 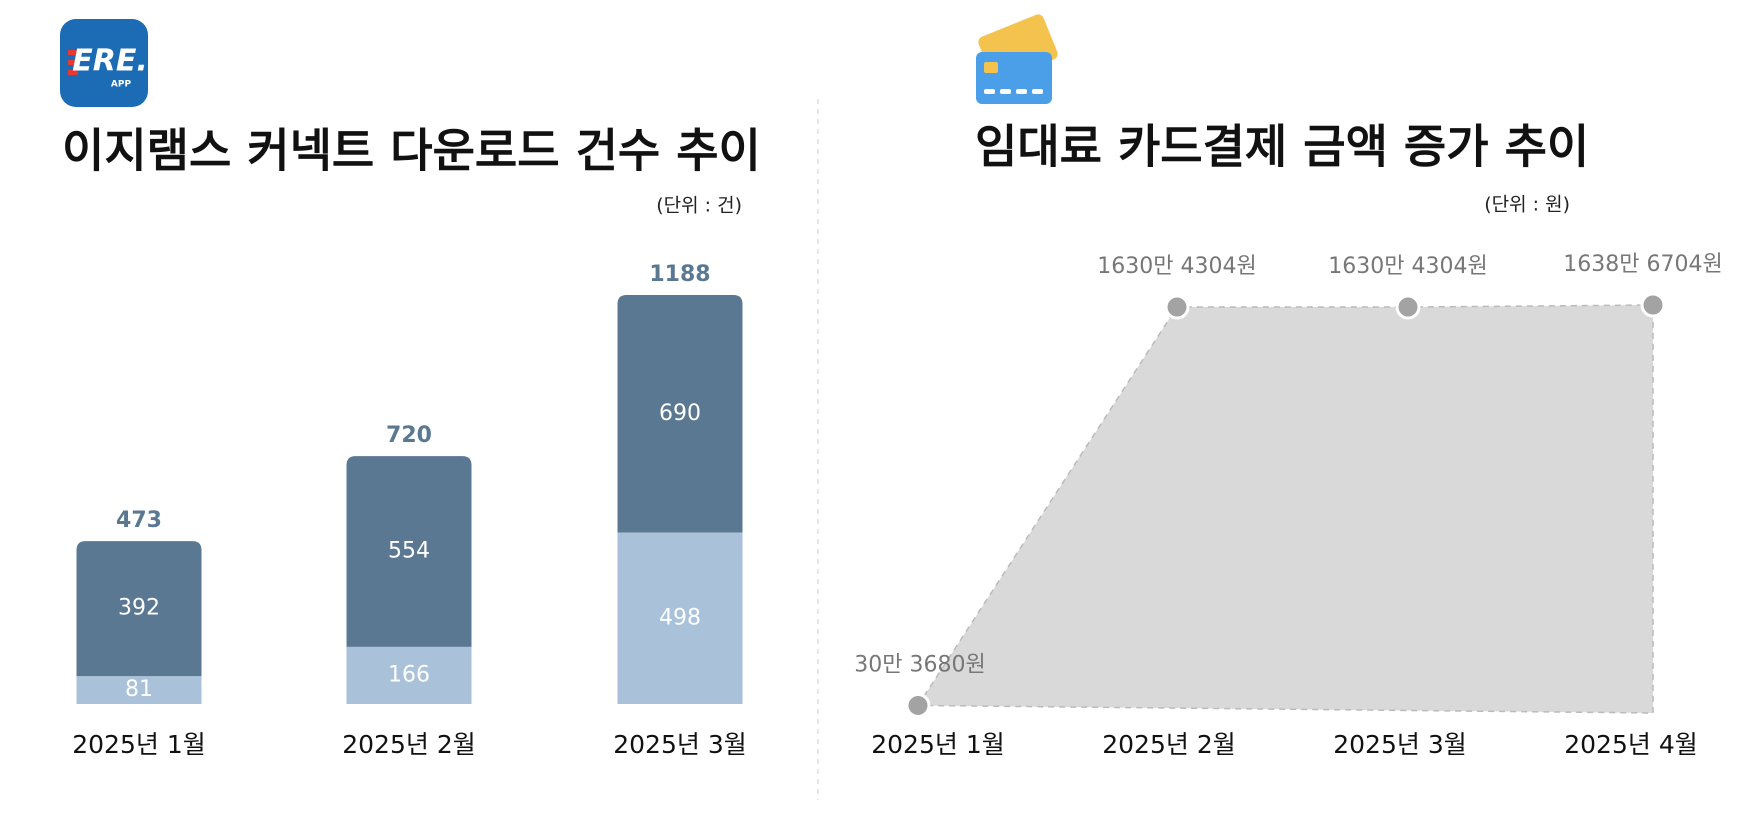 What do you see at coordinates (699, 206) in the screenshot?
I see `unit-label: (단위 : 건)` at bounding box center [699, 206].